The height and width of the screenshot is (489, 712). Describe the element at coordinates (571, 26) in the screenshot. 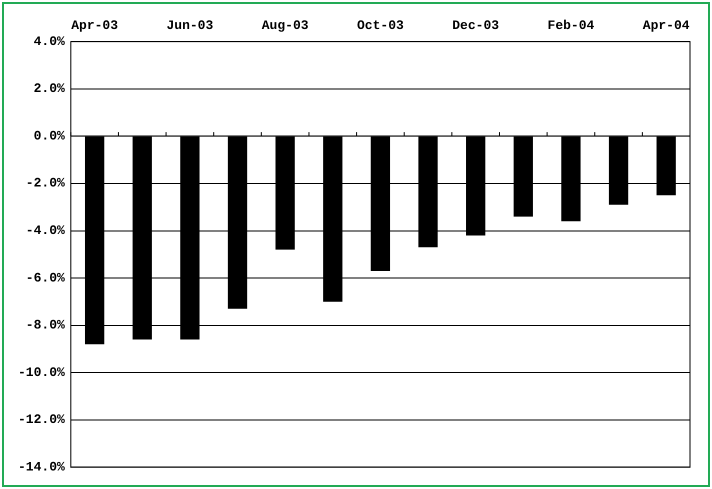

I see `x-tick-label: Feb-04` at that location.